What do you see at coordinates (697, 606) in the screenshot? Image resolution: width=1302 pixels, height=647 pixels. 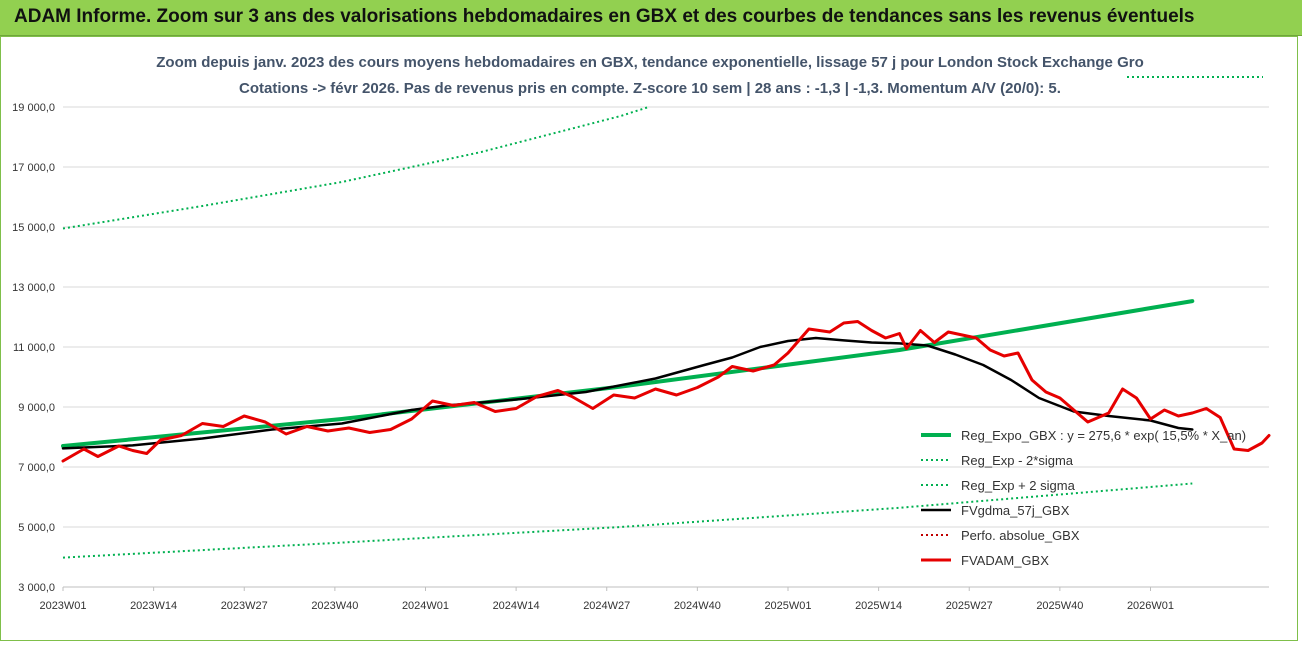 I see `x-tick-label: 2024W40` at bounding box center [697, 606].